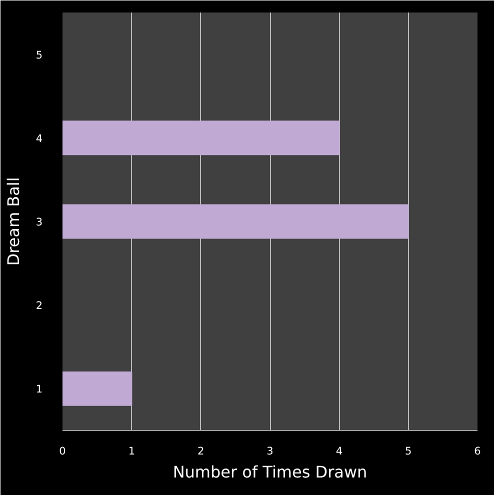  What do you see at coordinates (62, 452) in the screenshot?
I see `x-tick-label: 0` at bounding box center [62, 452].